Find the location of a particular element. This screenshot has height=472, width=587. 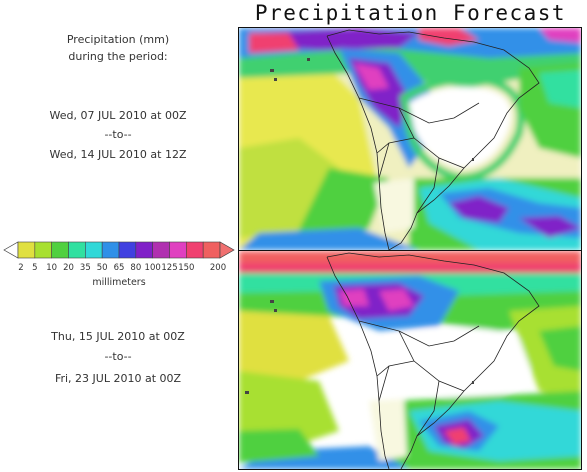

legend-low-arrow is located at coordinates (11, 250).